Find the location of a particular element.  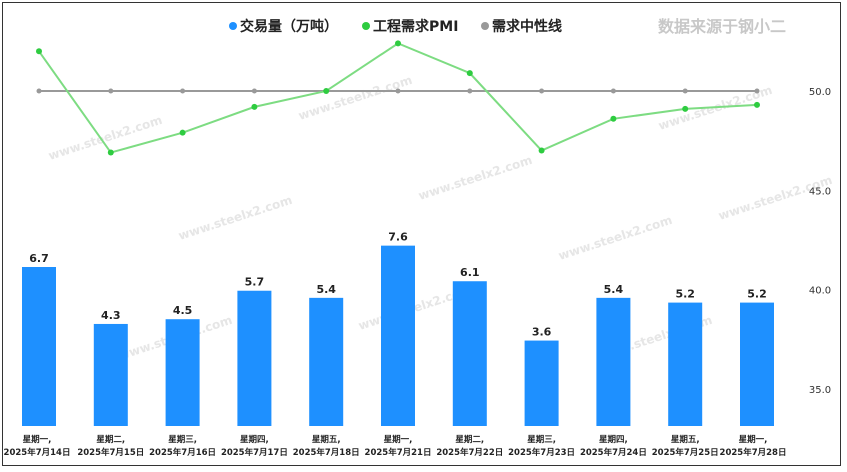

neutral-line is located at coordinates (398, 91).